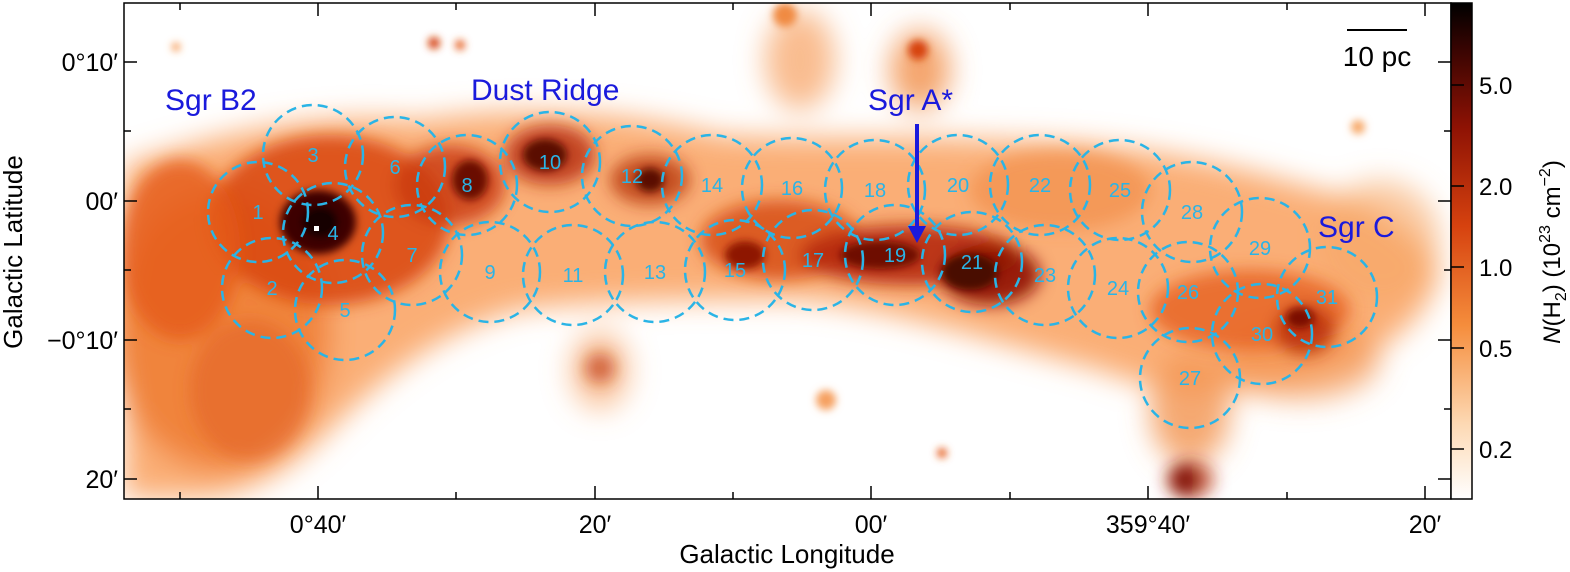 The height and width of the screenshot is (572, 1570). Describe the element at coordinates (1190, 379) in the screenshot. I see `region-number: 27` at that location.